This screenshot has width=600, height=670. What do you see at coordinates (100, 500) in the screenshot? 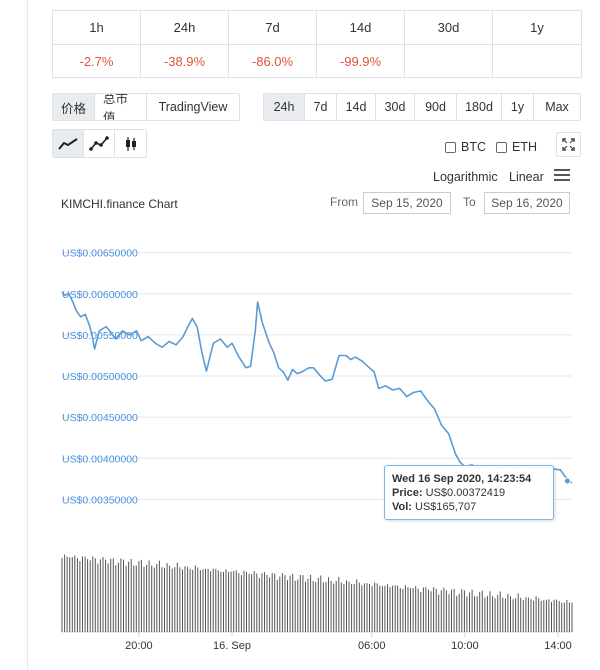
I see `y-tick-label: US$0.00350000` at bounding box center [100, 500].